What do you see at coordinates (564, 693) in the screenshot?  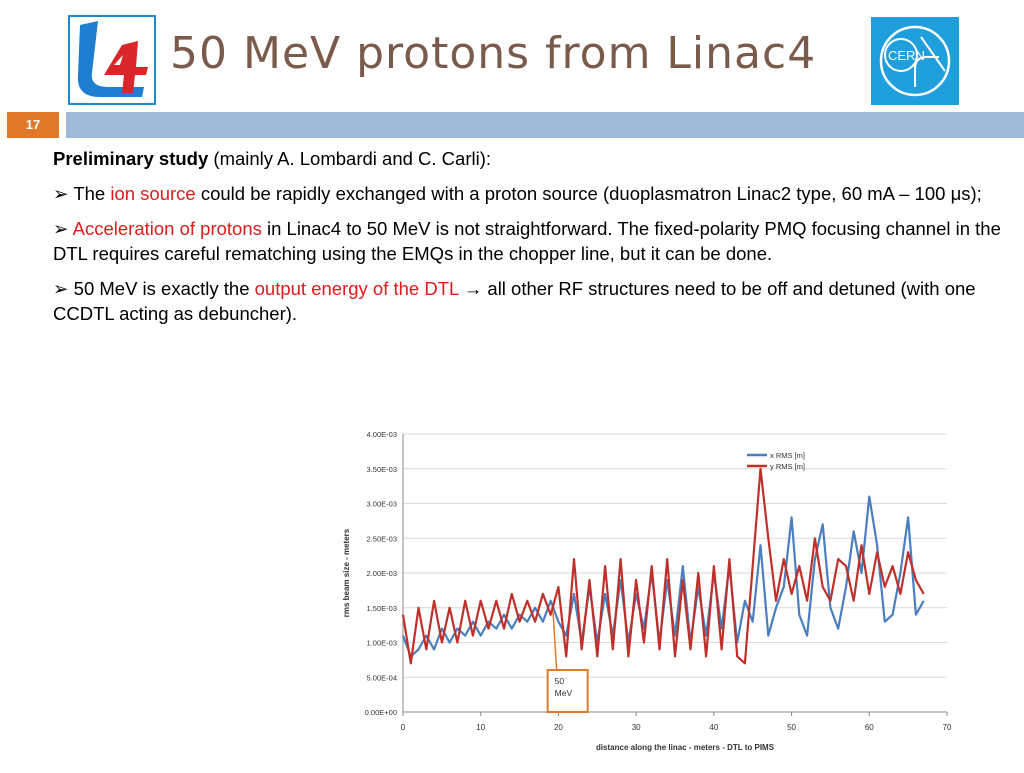 I see `annotation-text: MeV` at bounding box center [564, 693].